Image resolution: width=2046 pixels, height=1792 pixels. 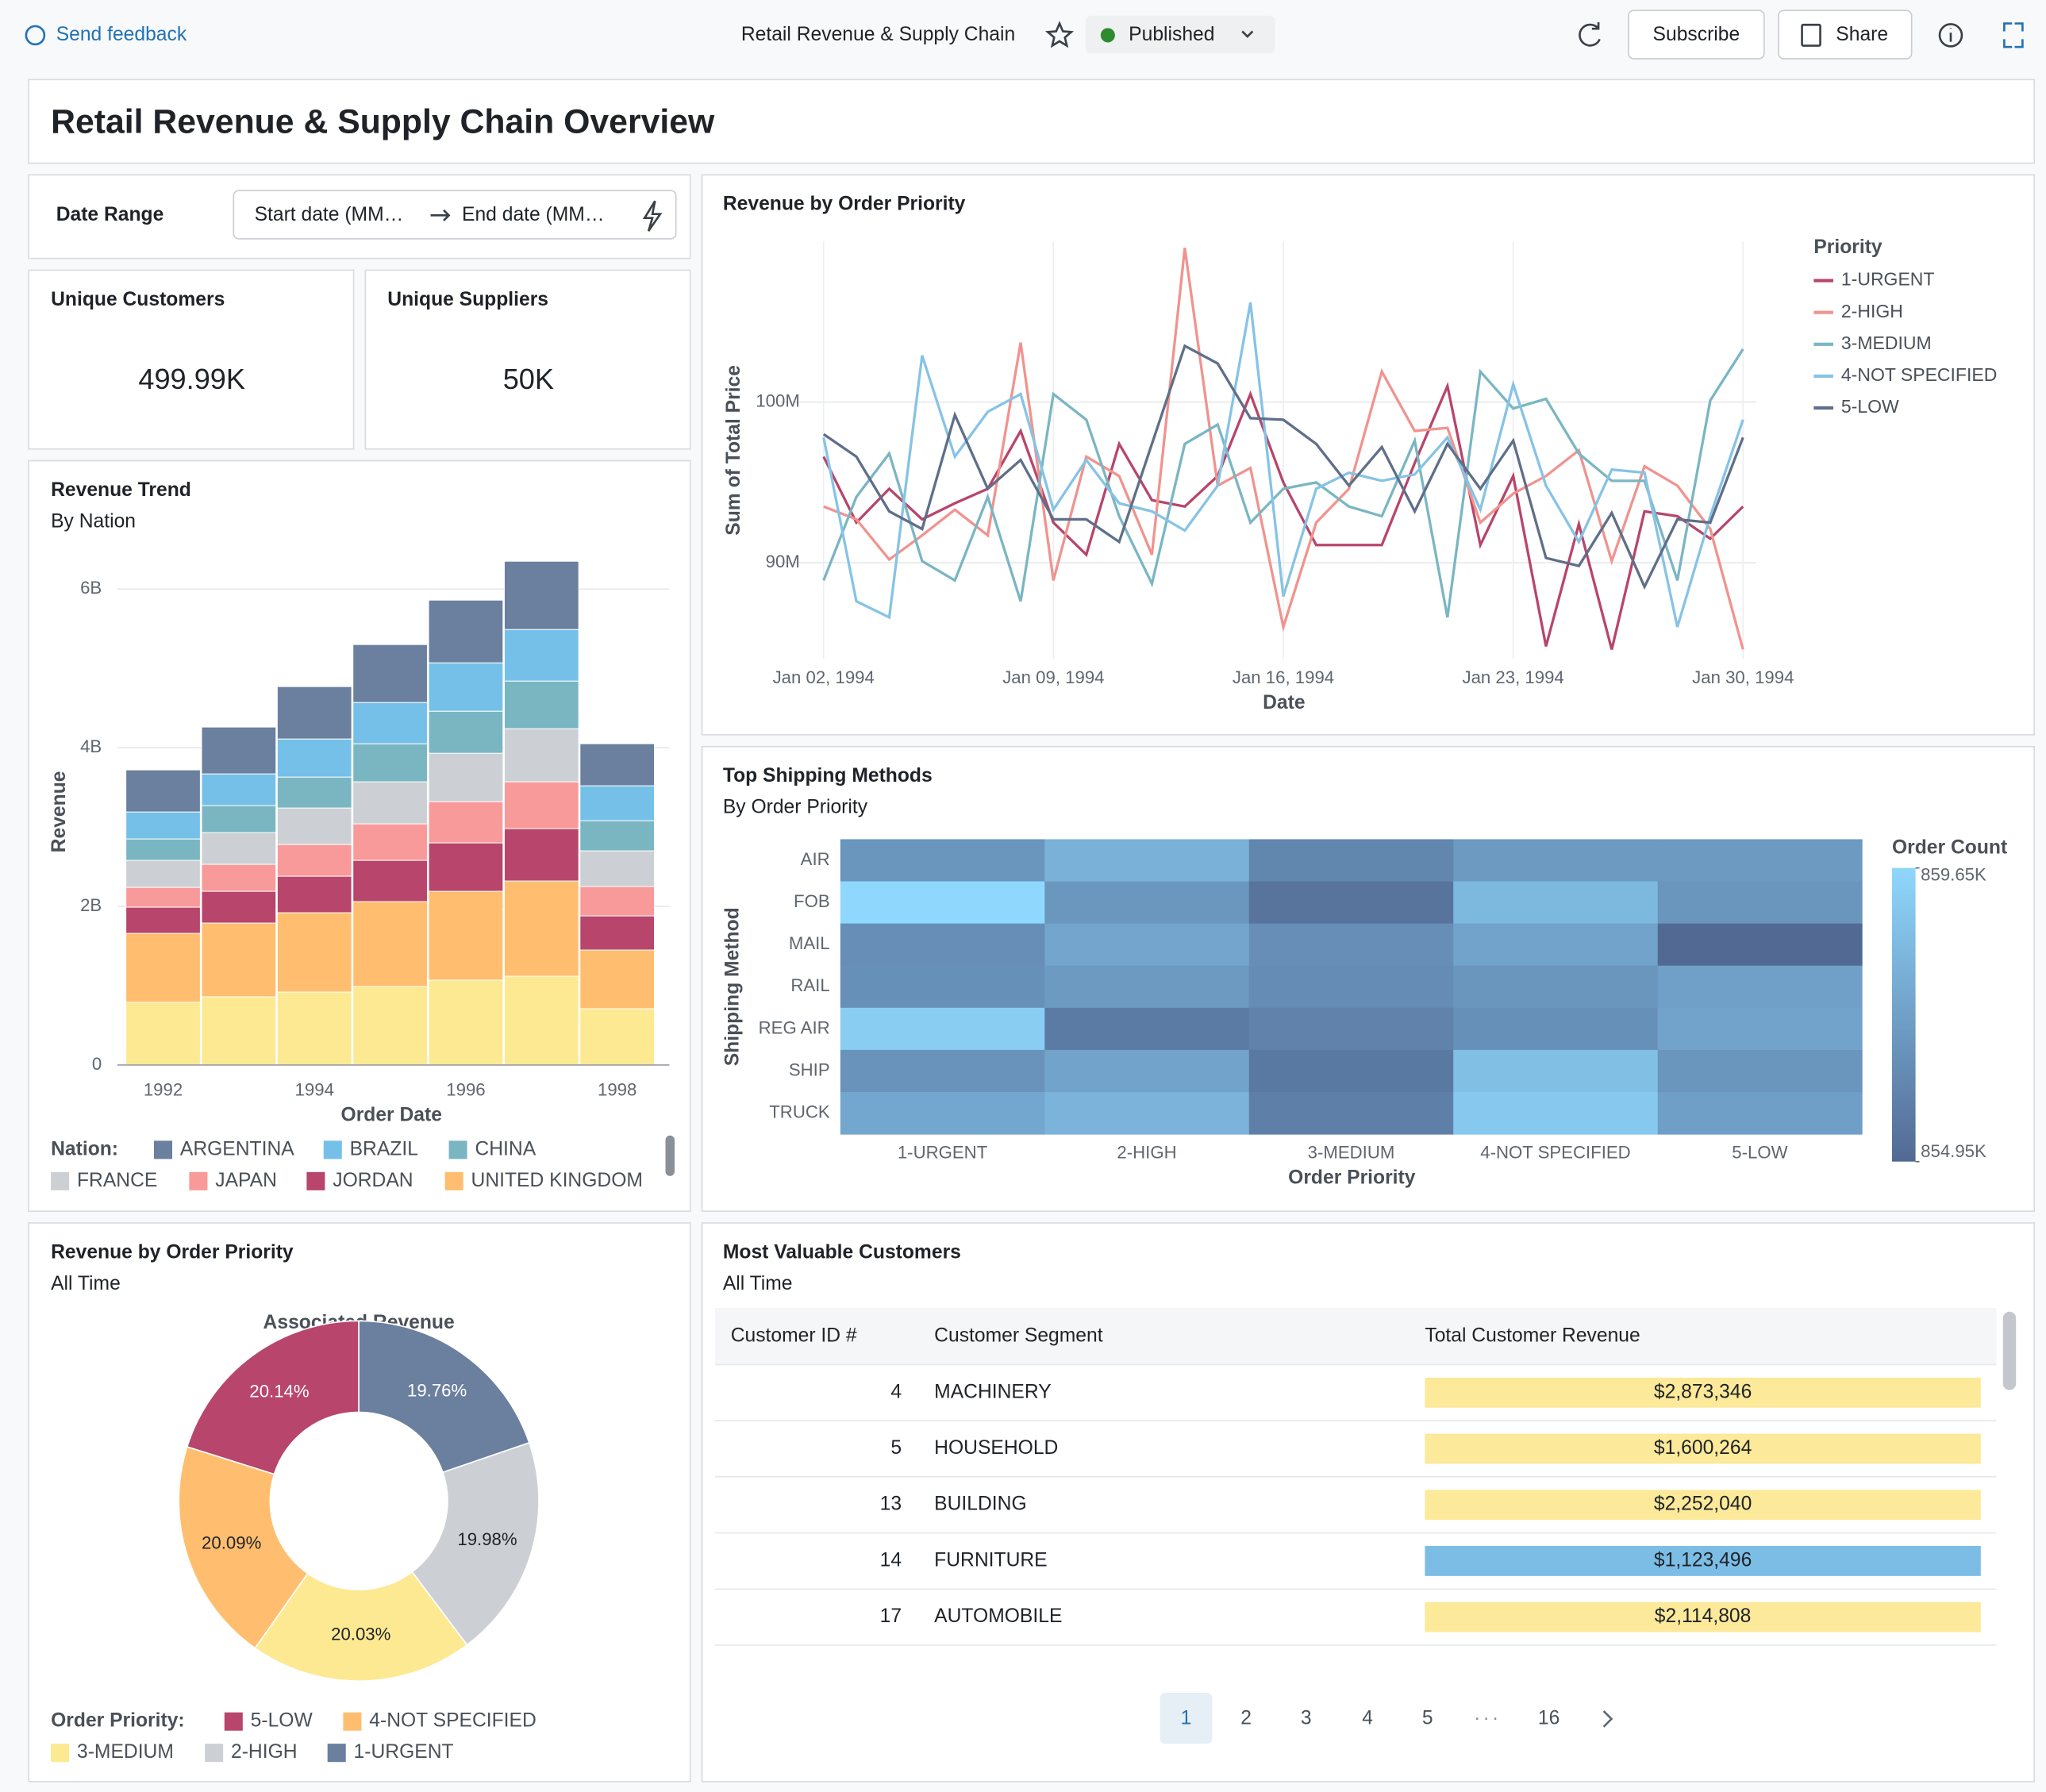 I want to click on favorite-star, so click(x=1059, y=34).